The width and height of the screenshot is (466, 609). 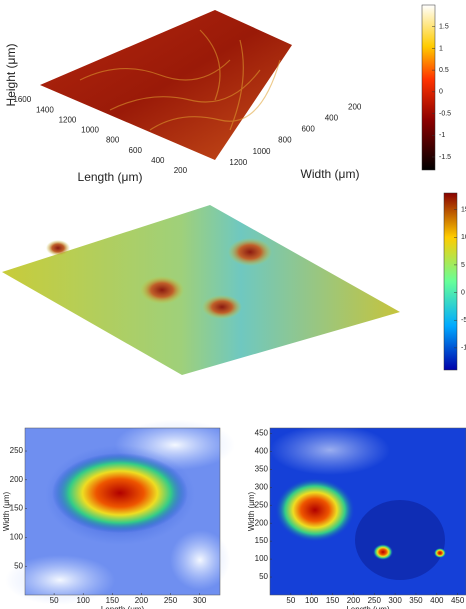 I want to click on surface, so click(x=166, y=85).